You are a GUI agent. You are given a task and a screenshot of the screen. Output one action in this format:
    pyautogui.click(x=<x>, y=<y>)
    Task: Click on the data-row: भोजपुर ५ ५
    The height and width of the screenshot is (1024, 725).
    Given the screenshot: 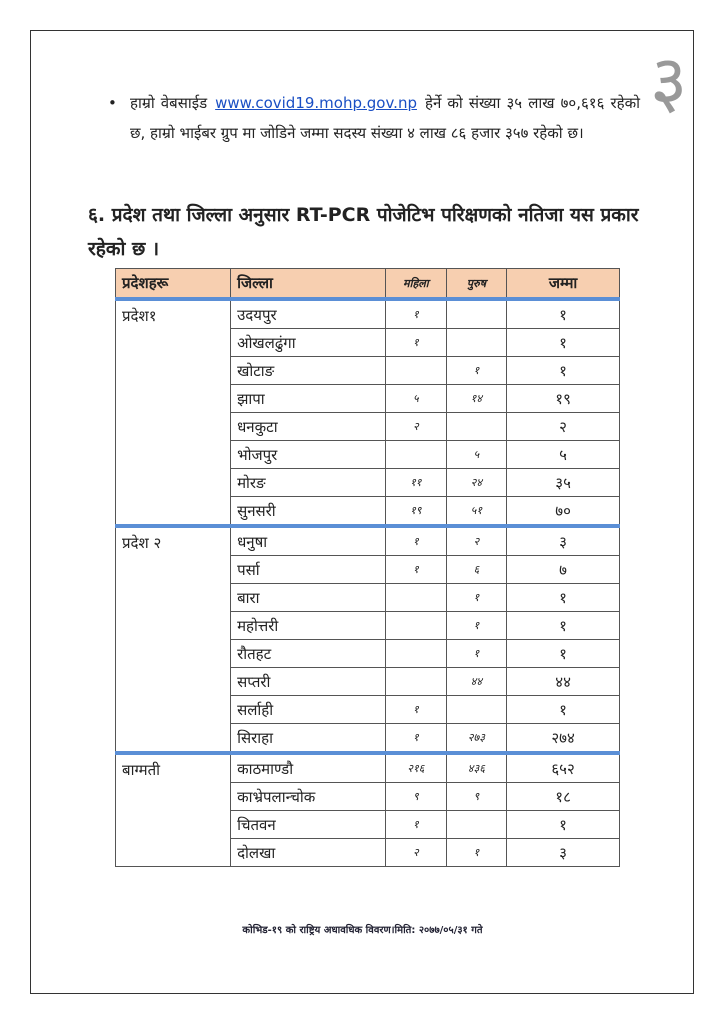 What is the action you would take?
    pyautogui.click(x=368, y=454)
    